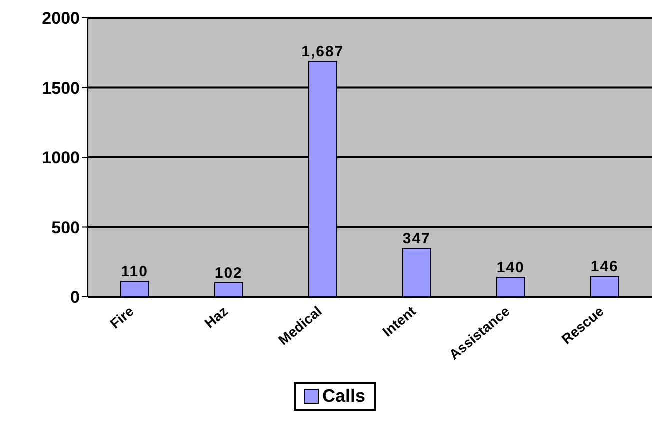 The image size is (664, 429). What do you see at coordinates (344, 396) in the screenshot?
I see `legend-label: Calls` at bounding box center [344, 396].